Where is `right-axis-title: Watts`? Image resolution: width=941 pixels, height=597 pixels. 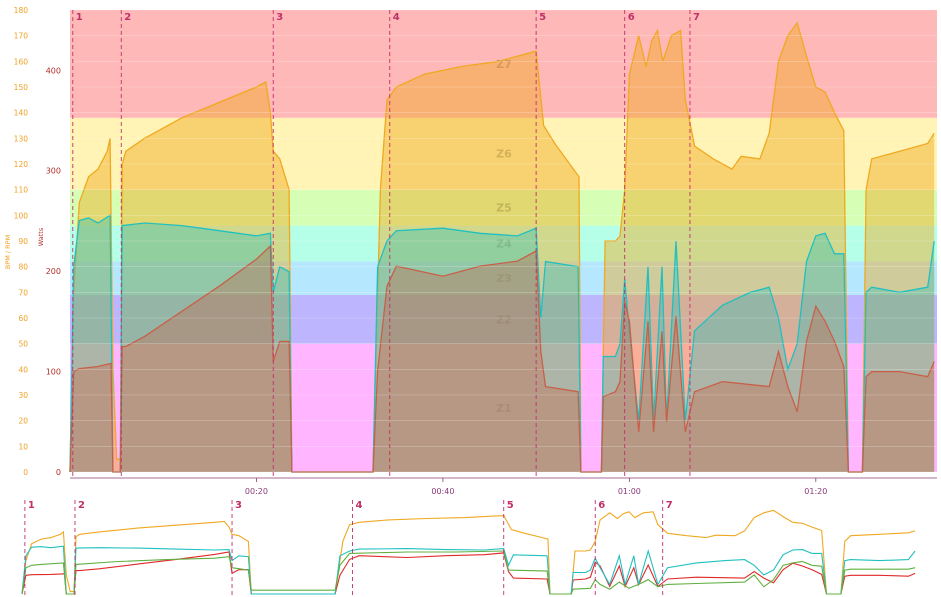 right-axis-title: Watts is located at coordinates (41, 236).